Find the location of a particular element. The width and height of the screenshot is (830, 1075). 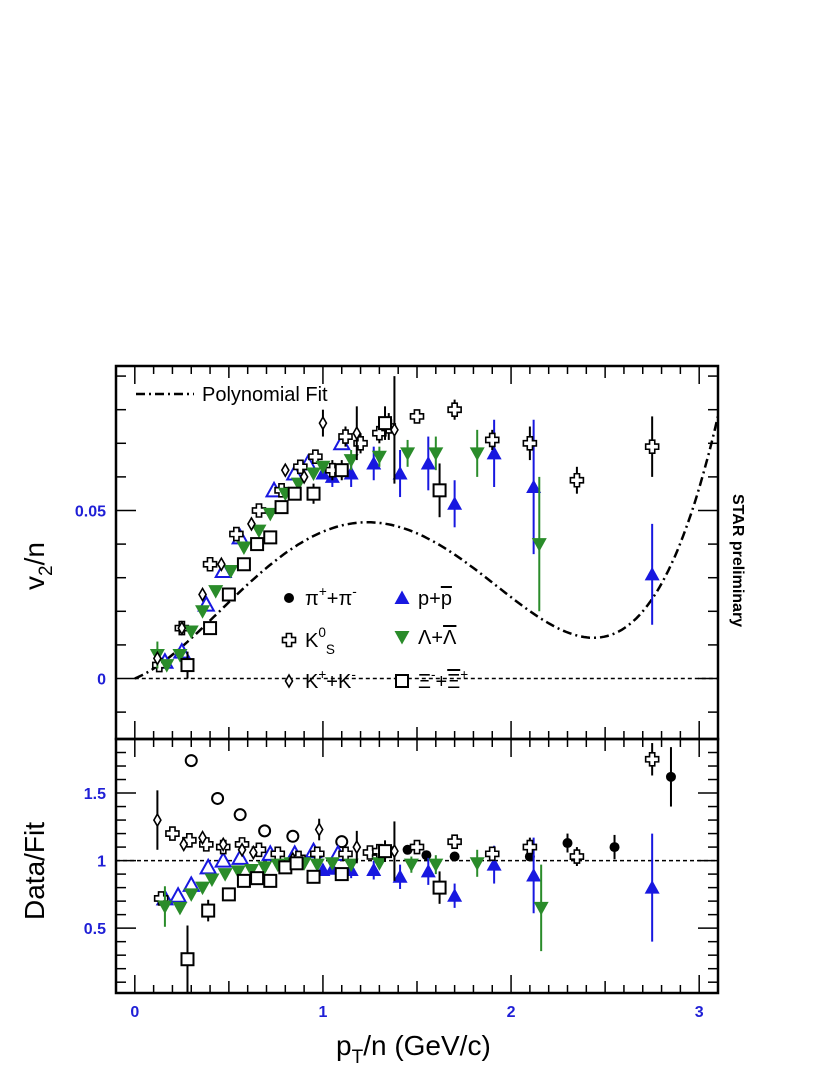

series-kpm is located at coordinates (275, 521).